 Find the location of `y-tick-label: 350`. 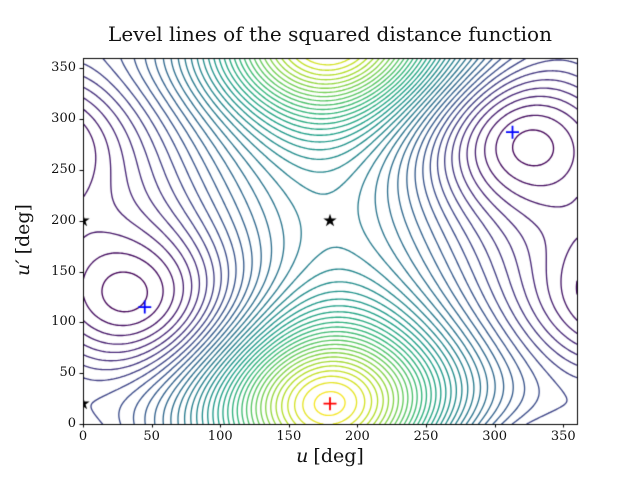

y-tick-label: 350 is located at coordinates (63, 68).